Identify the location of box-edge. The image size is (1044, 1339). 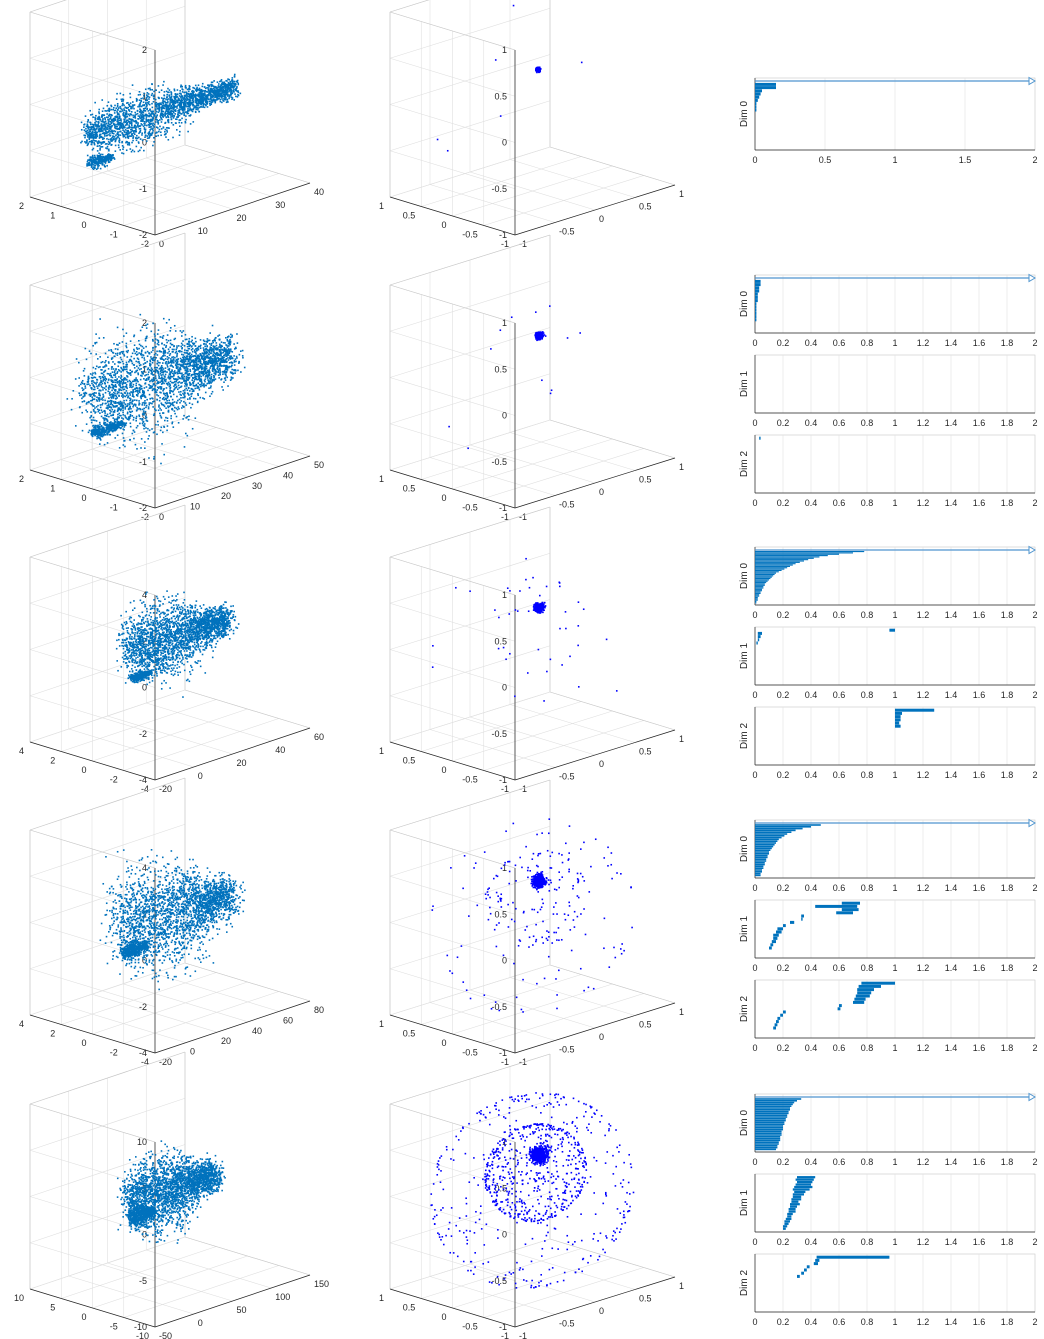
(107, 259).